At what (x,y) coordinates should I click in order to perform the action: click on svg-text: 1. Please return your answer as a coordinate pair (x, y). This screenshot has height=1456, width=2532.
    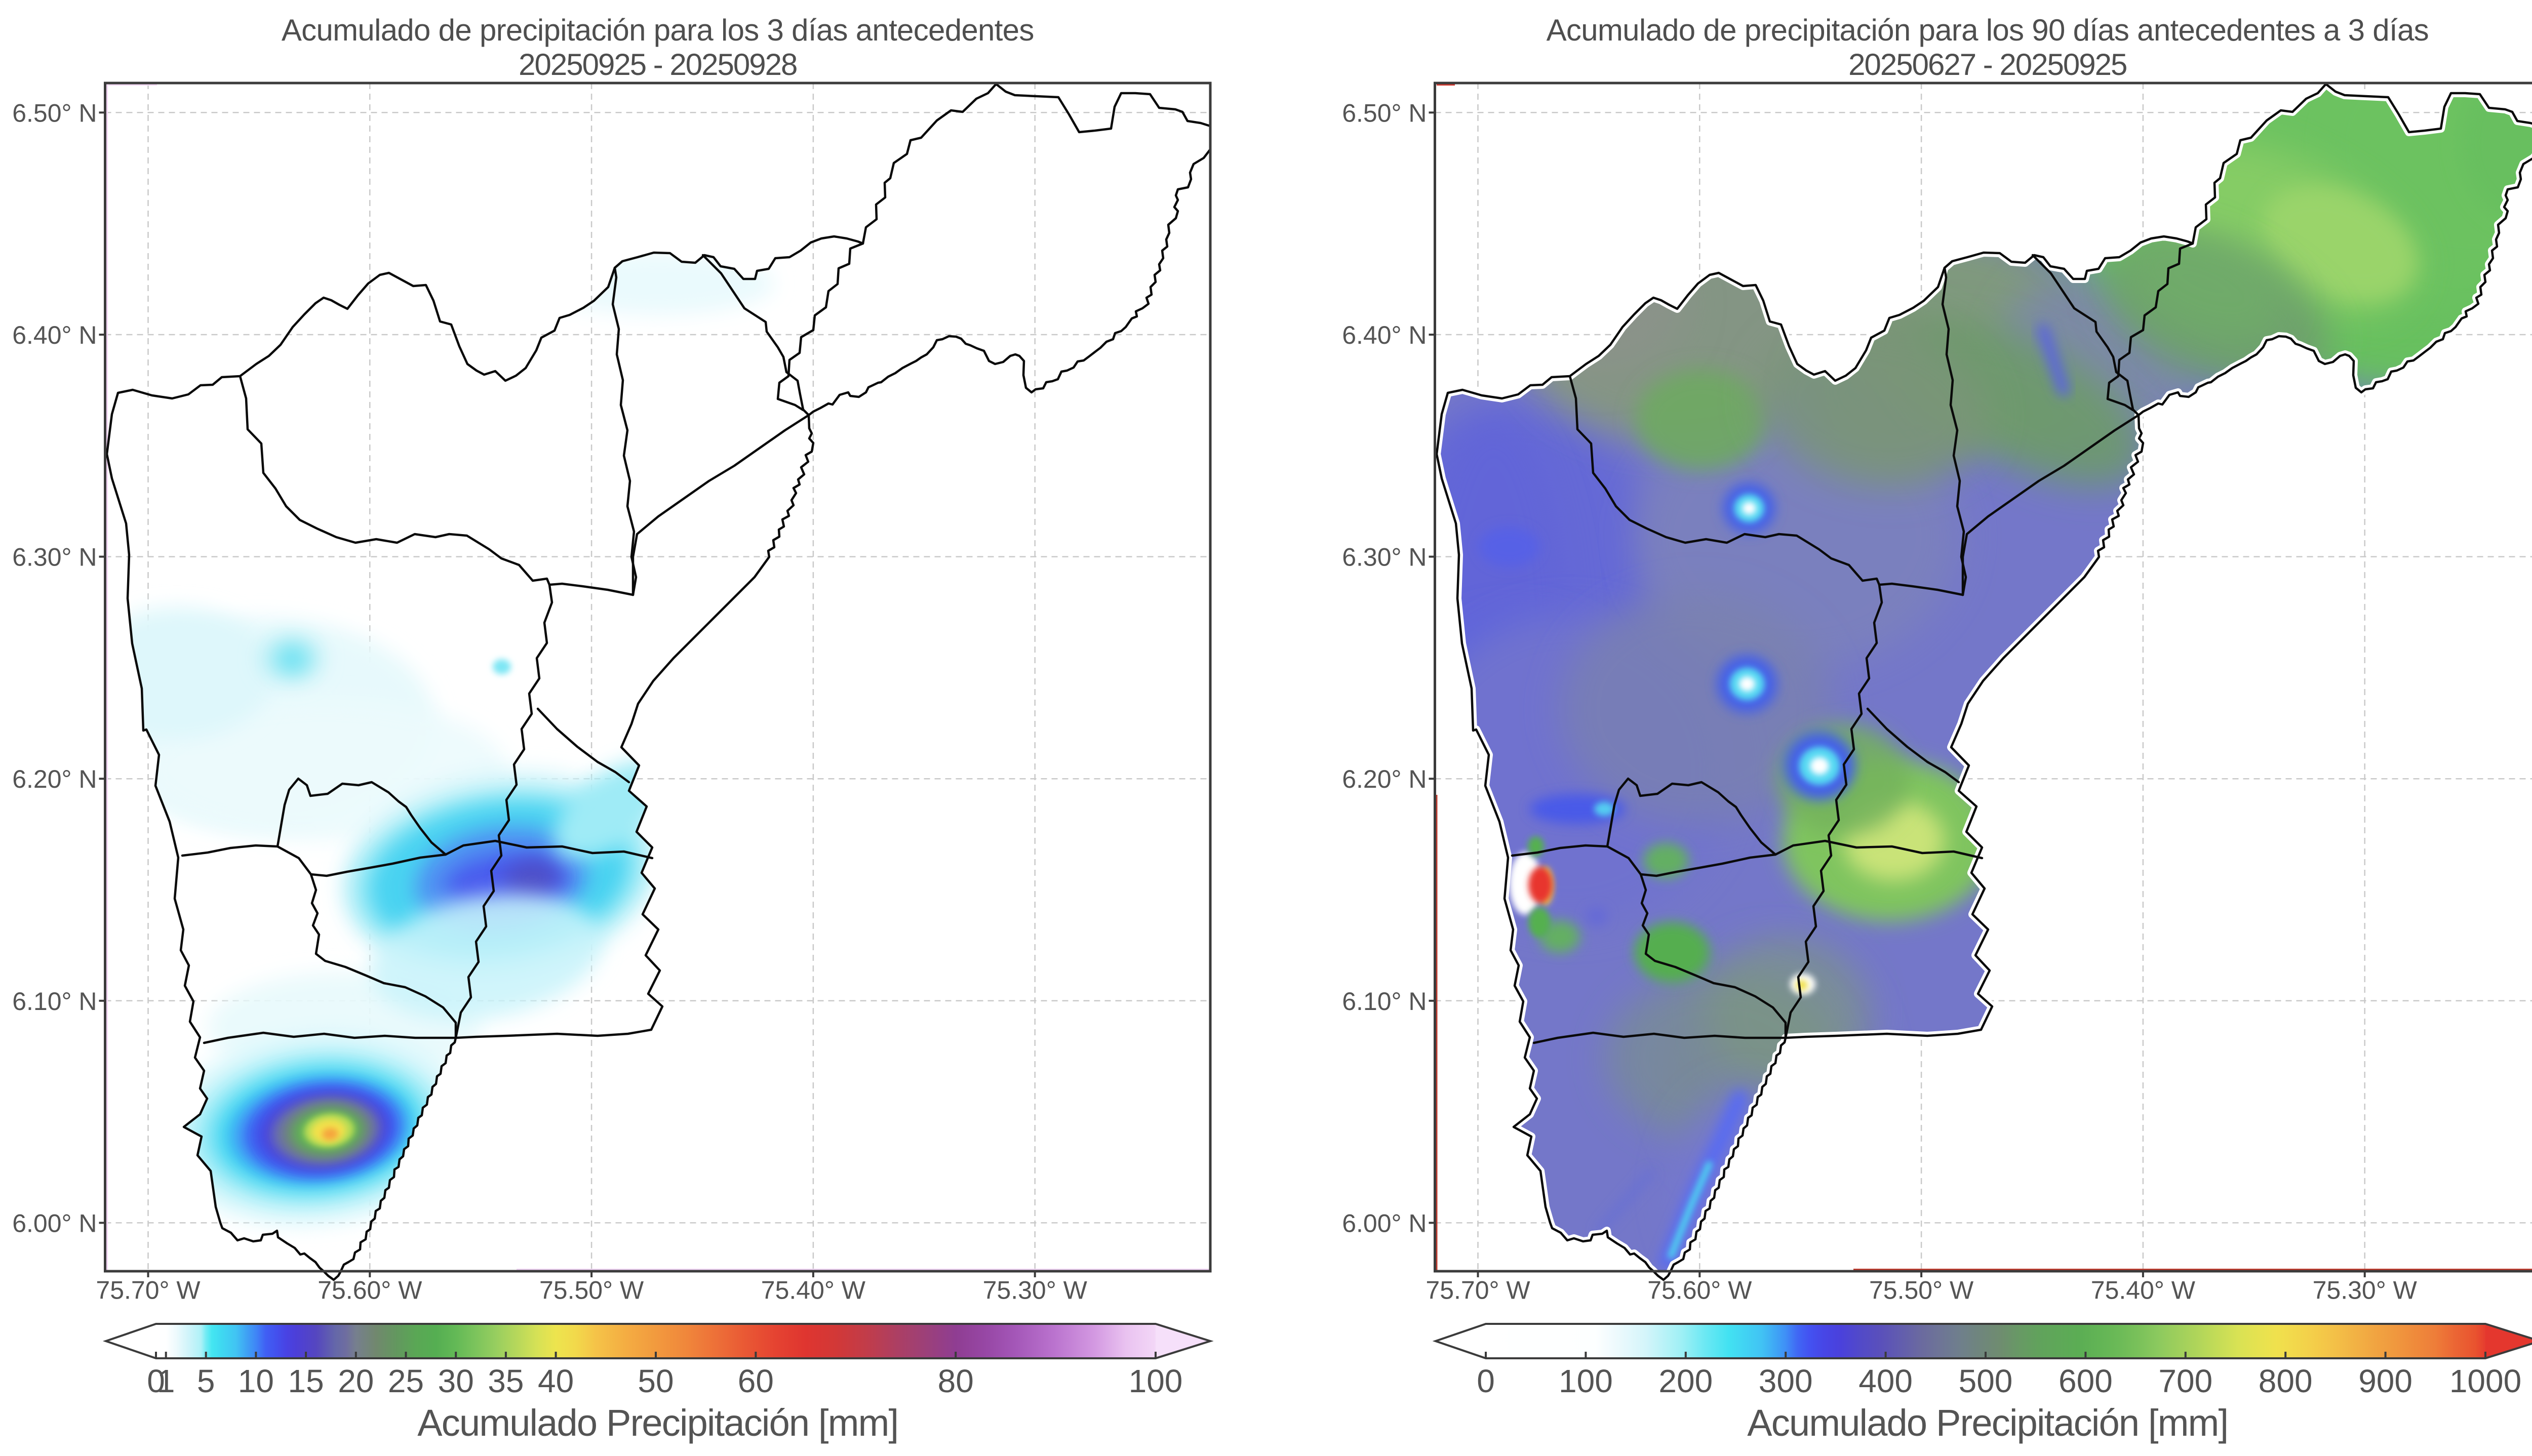
    Looking at the image, I should click on (166, 1381).